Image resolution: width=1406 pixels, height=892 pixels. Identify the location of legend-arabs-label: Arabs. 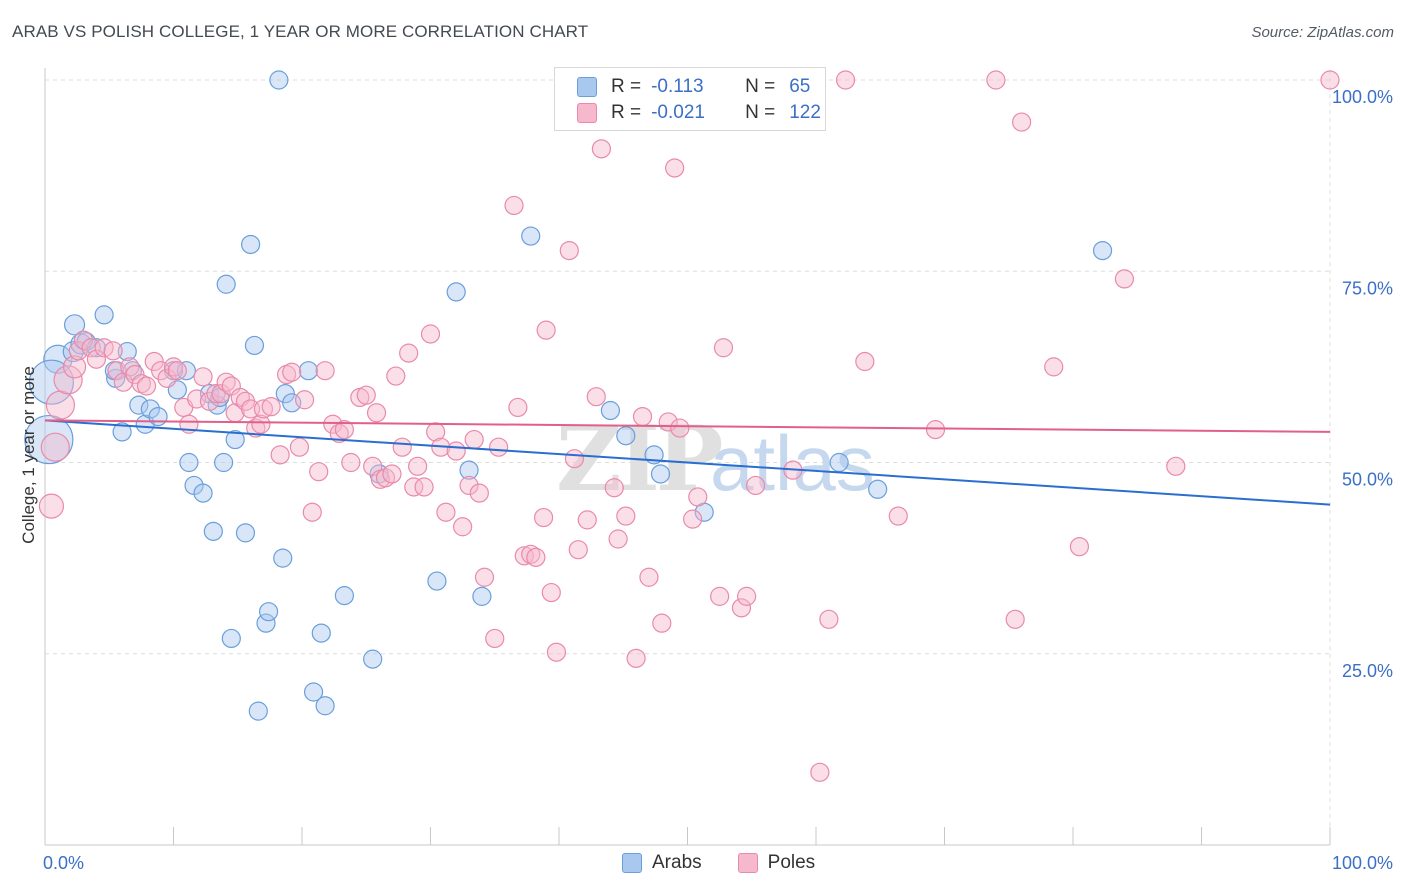
(677, 862).